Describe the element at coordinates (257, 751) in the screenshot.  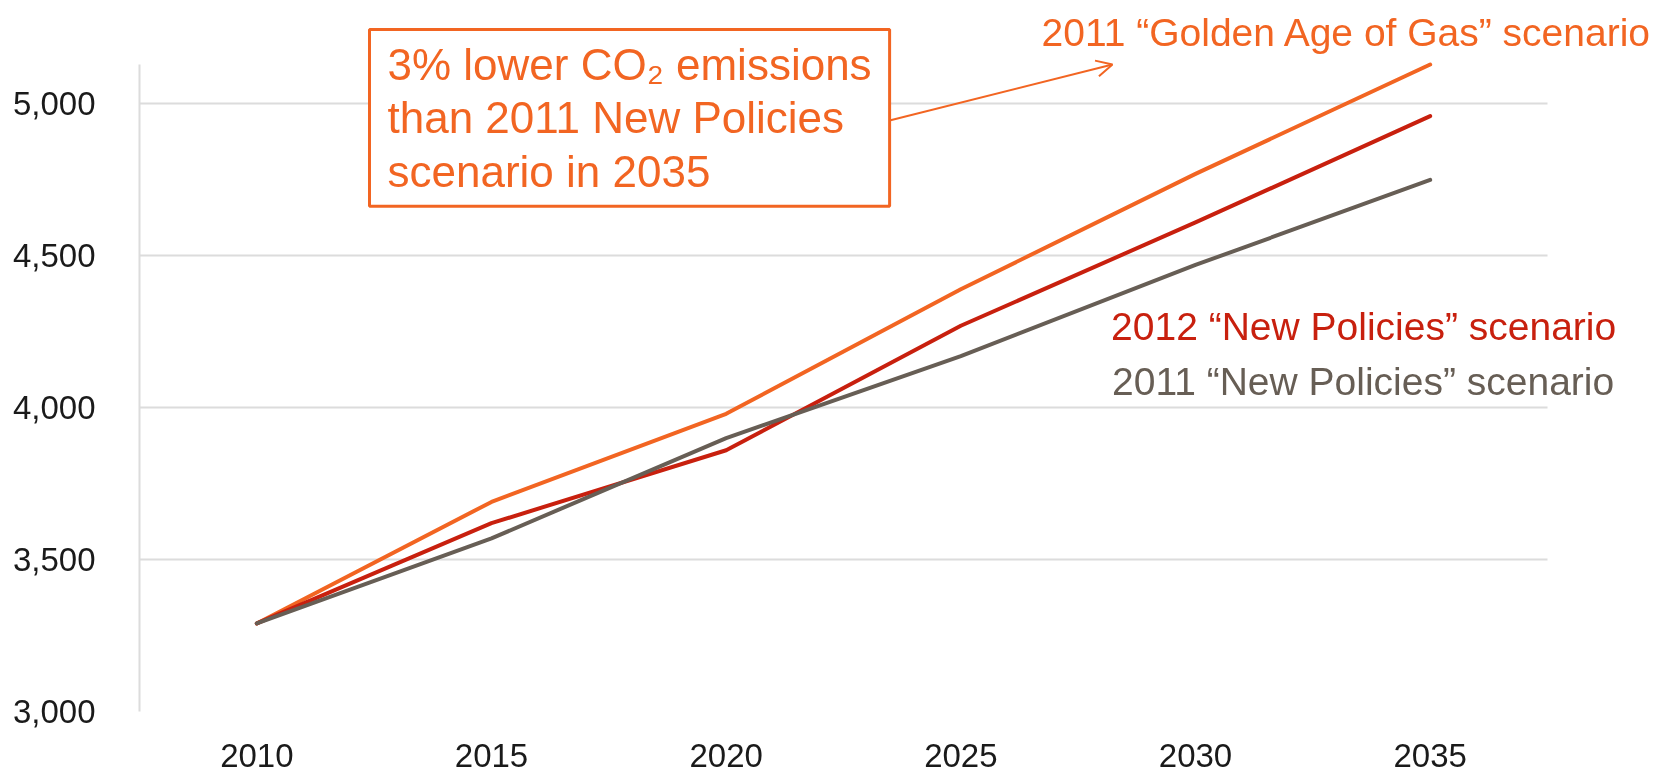
I see `x-tick-label: 2010` at that location.